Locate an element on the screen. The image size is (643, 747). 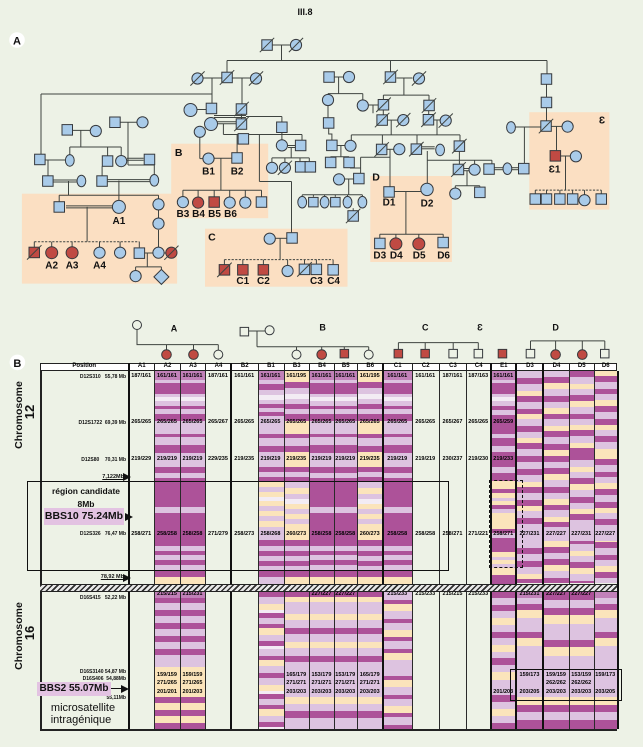
svg-text: D2 is located at coordinates (427, 204).